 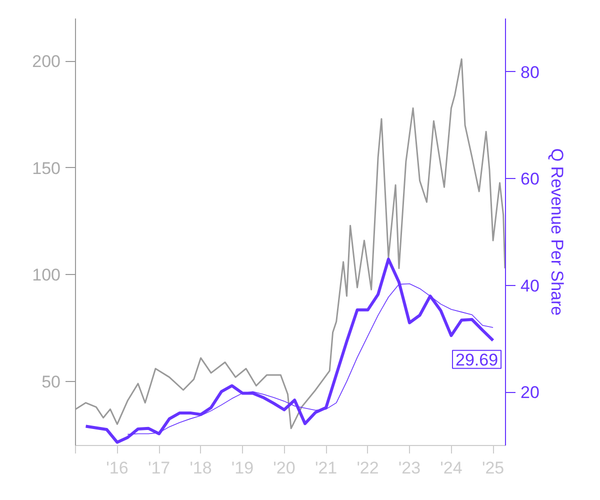 What do you see at coordinates (530, 72) in the screenshot?
I see `y2-tick-label: 80` at bounding box center [530, 72].